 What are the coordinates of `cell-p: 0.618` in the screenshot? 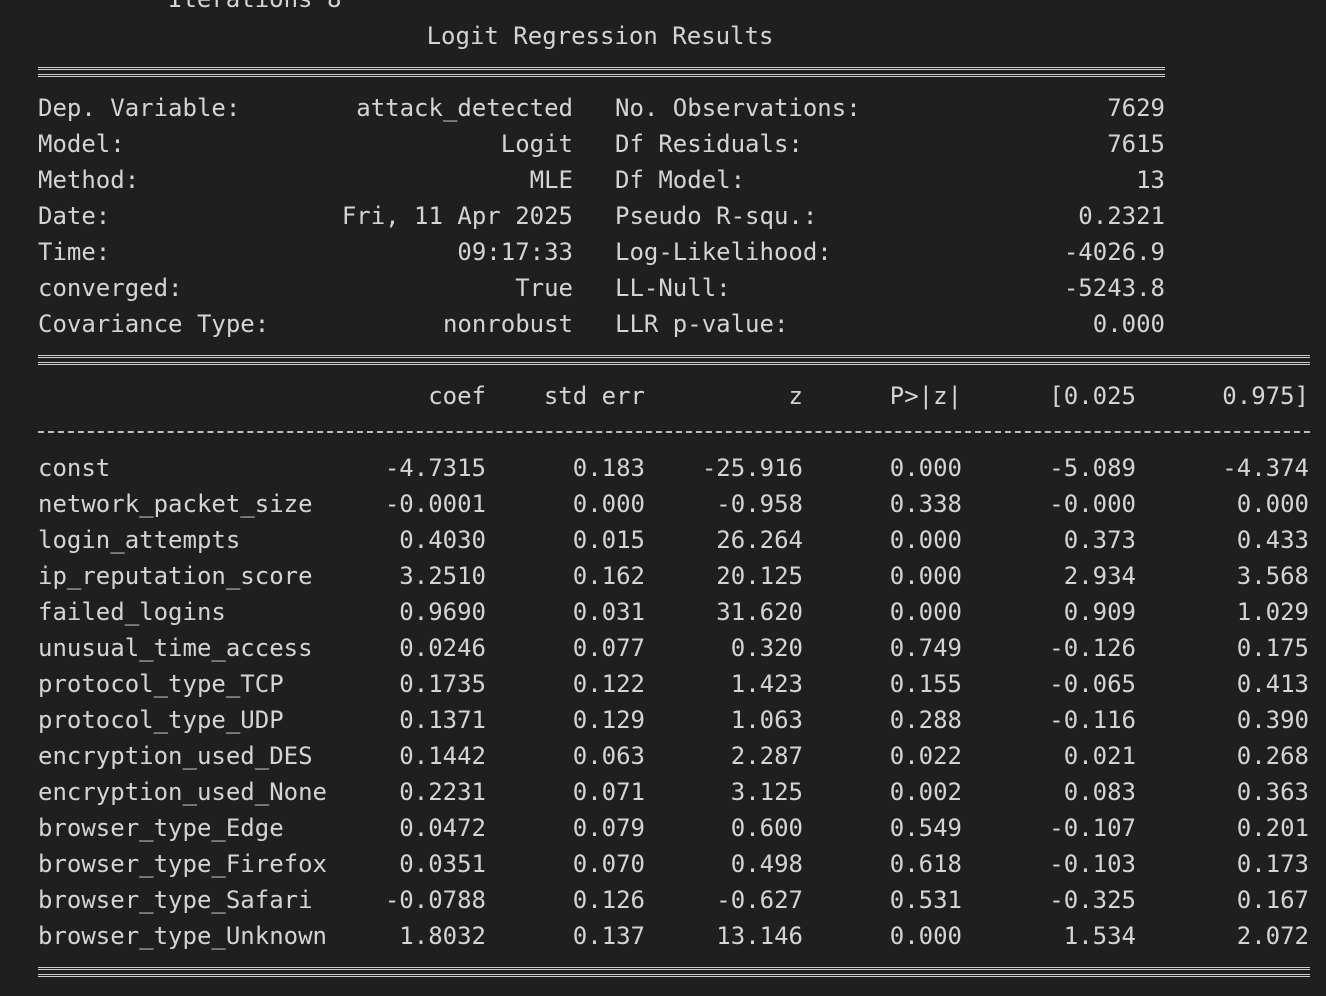 It's located at (925, 864).